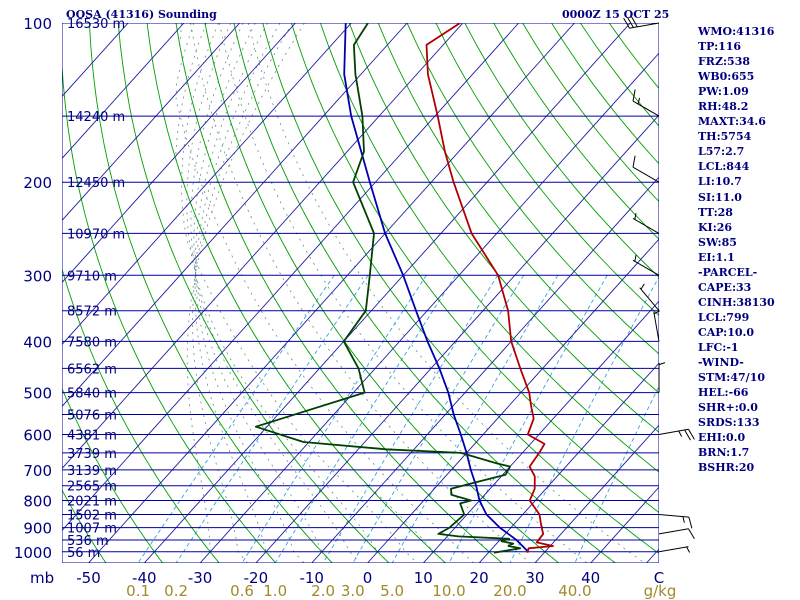 The image size is (800, 600). I want to click on temperature-trace, so click(489, 288).